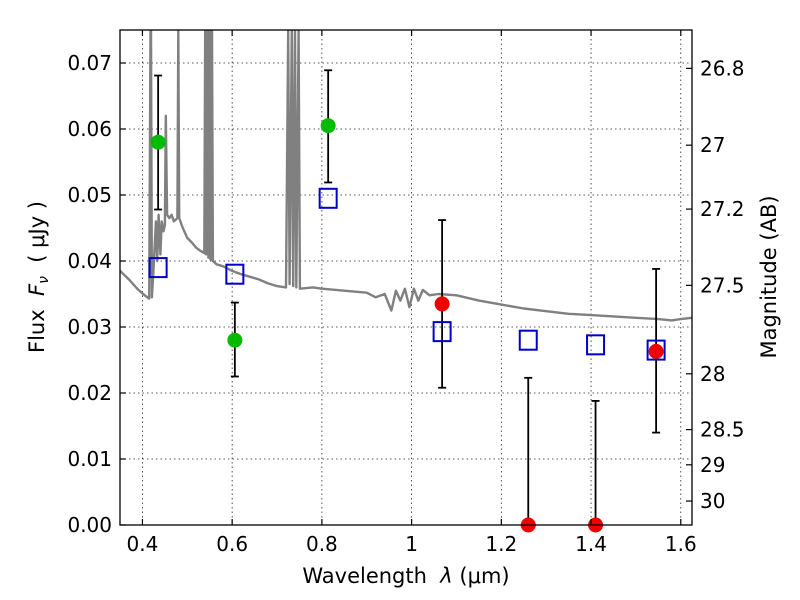  What do you see at coordinates (143, 544) in the screenshot?
I see `x-tick-label: 0.4` at bounding box center [143, 544].